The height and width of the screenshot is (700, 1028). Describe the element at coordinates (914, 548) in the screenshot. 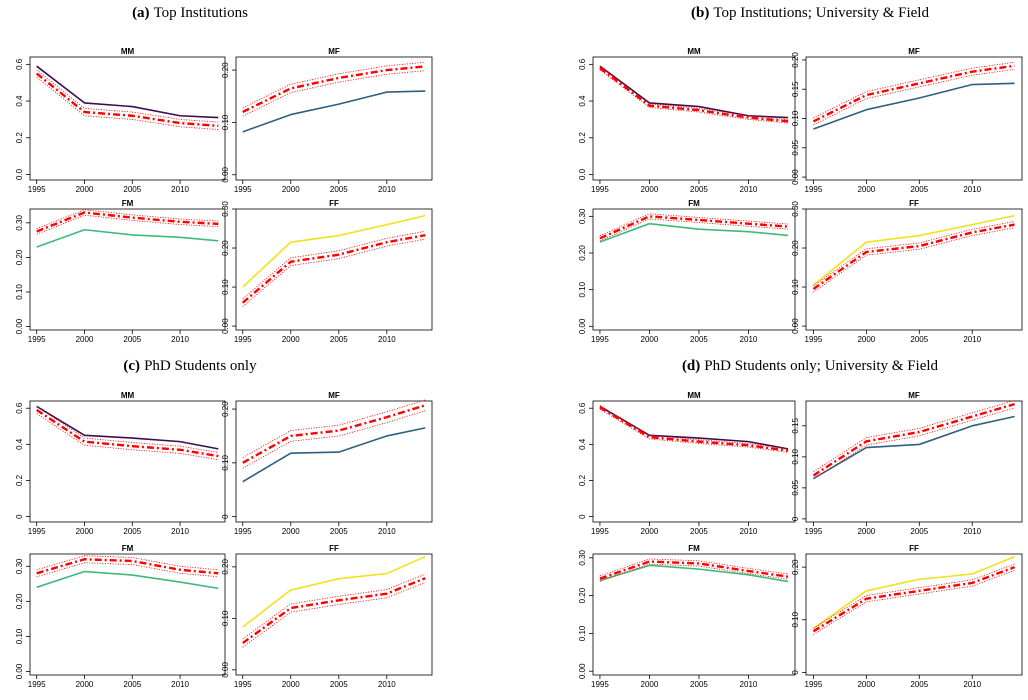

I see `panel-title: FF` at that location.